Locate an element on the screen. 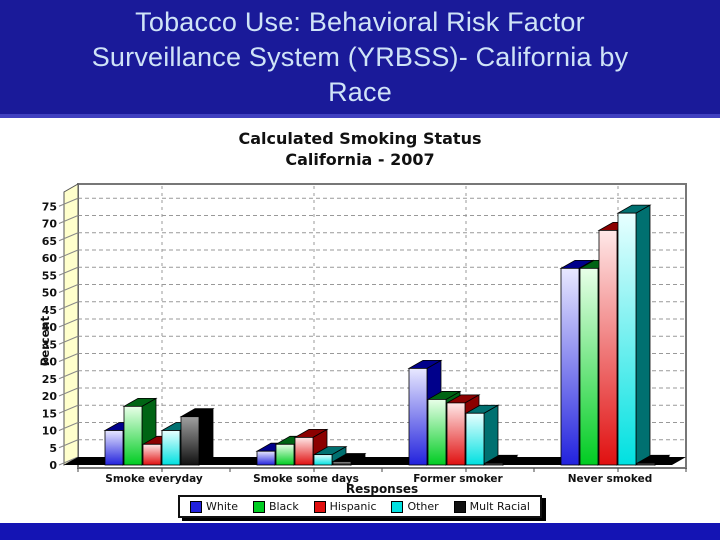 The width and height of the screenshot is (720, 540). legend-label: Other is located at coordinates (423, 506).